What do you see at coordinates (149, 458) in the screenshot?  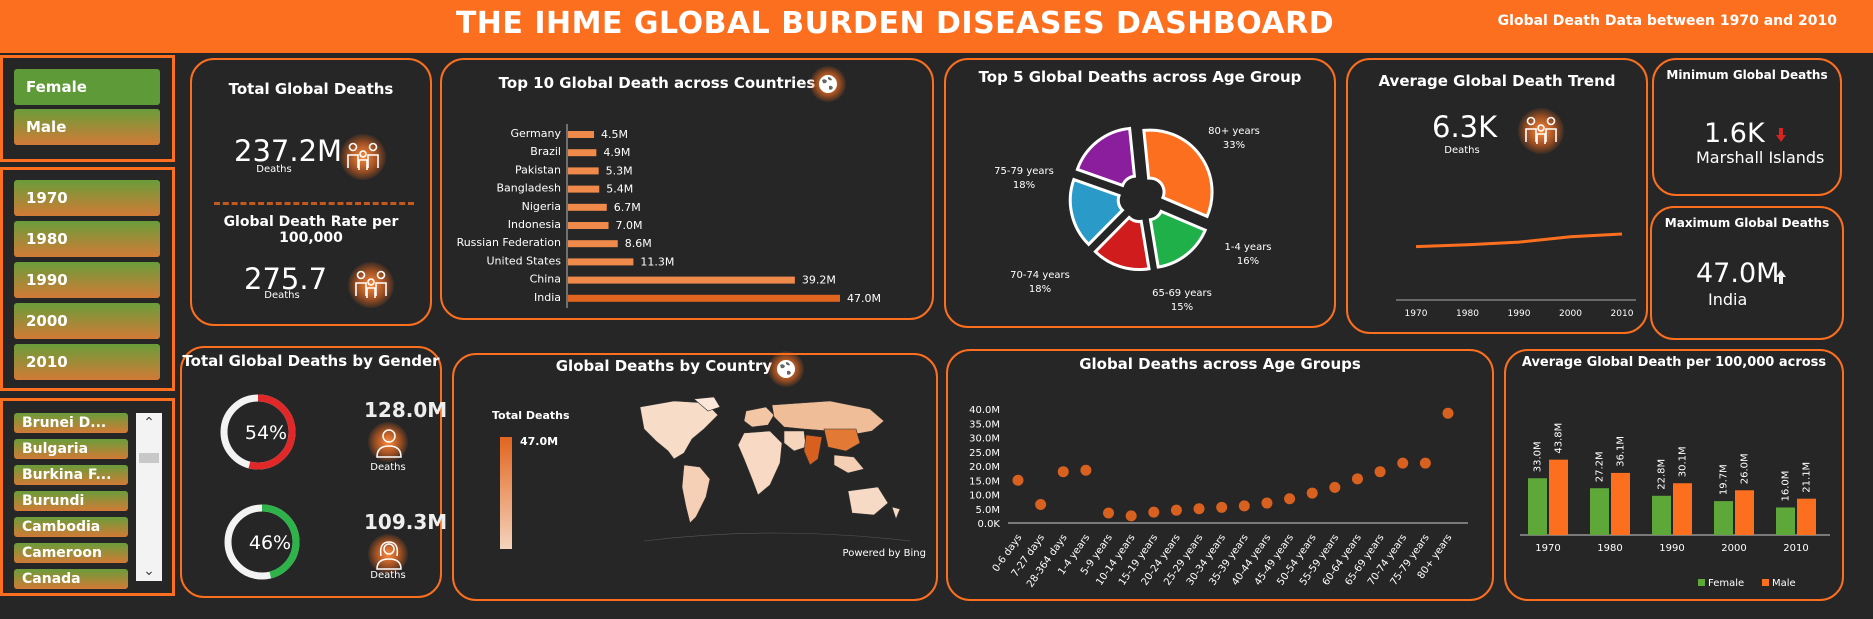 I see `scrollbar-thumb` at bounding box center [149, 458].